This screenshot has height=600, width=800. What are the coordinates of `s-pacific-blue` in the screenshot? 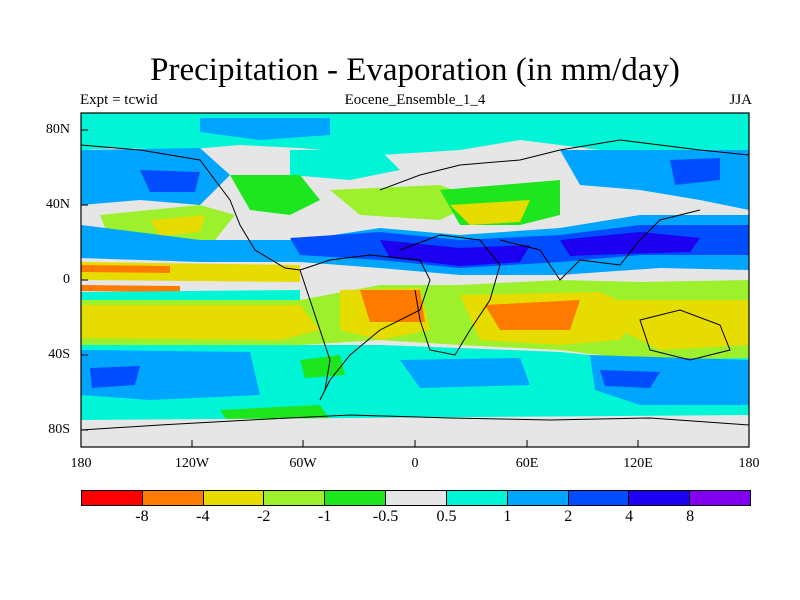 It's located at (170, 375).